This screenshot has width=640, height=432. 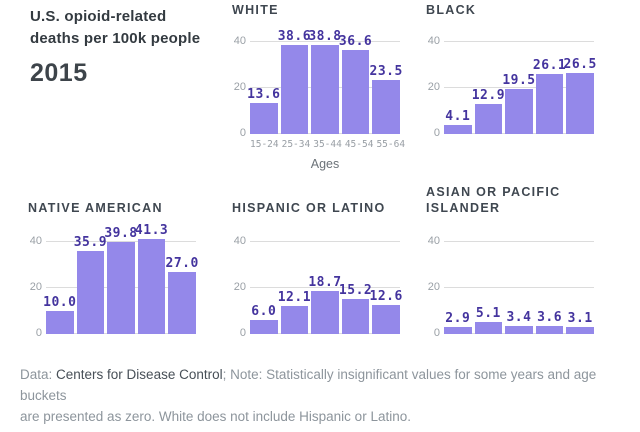 What do you see at coordinates (451, 10) in the screenshot?
I see `panel-title: BLACK` at bounding box center [451, 10].